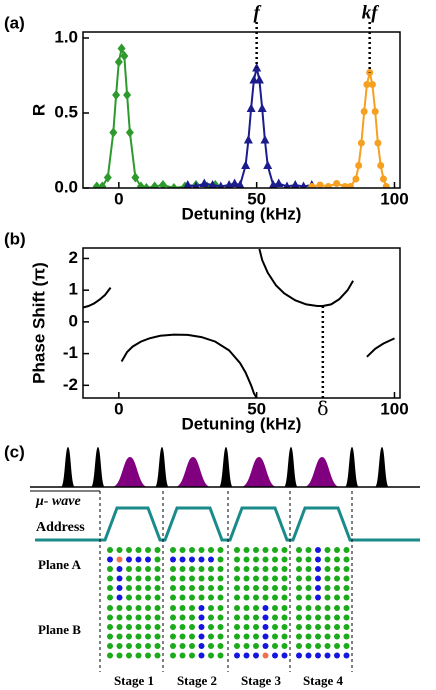 The image size is (436, 690). I want to click on row-label: Address, so click(60, 527).